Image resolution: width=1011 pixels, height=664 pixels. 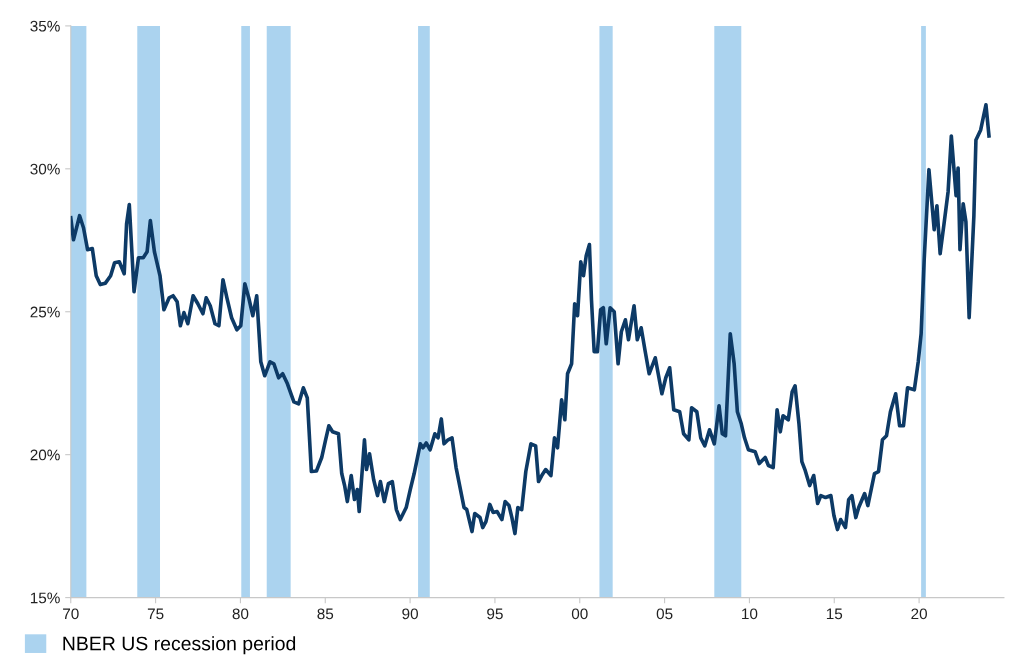 I want to click on y-tick-label: 35%, so click(x=45, y=26).